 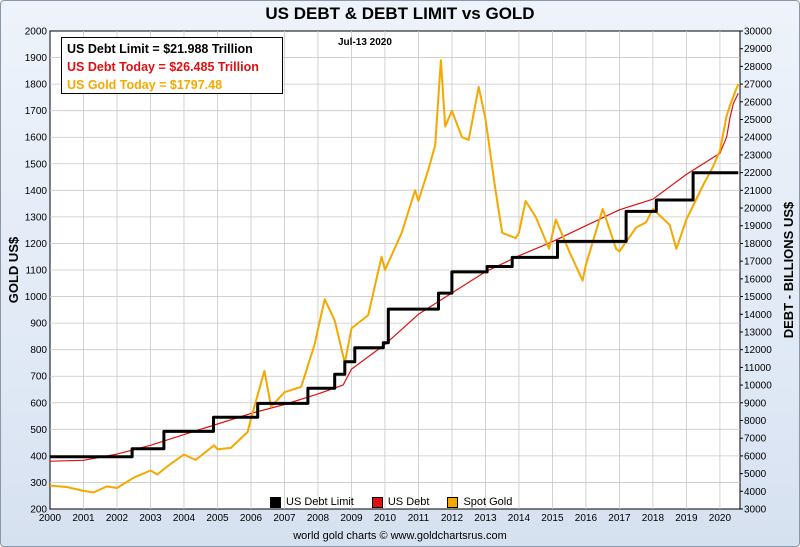 What do you see at coordinates (758, 244) in the screenshot?
I see `right-tick-label: 18000` at bounding box center [758, 244].